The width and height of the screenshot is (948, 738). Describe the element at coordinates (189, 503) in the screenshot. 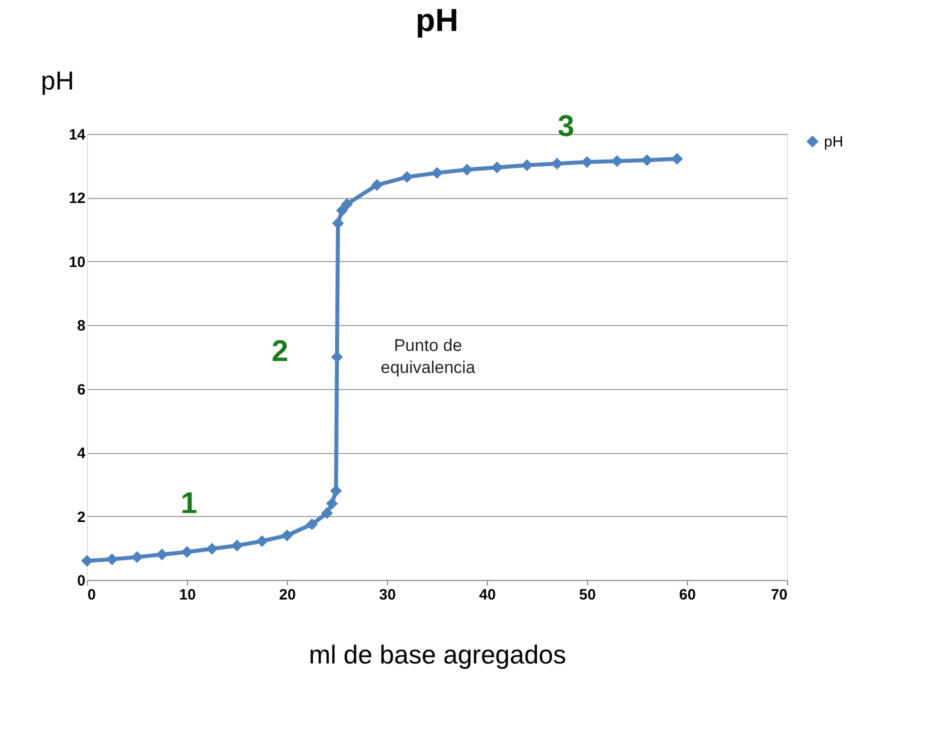

I see `annotation: 1` at that location.